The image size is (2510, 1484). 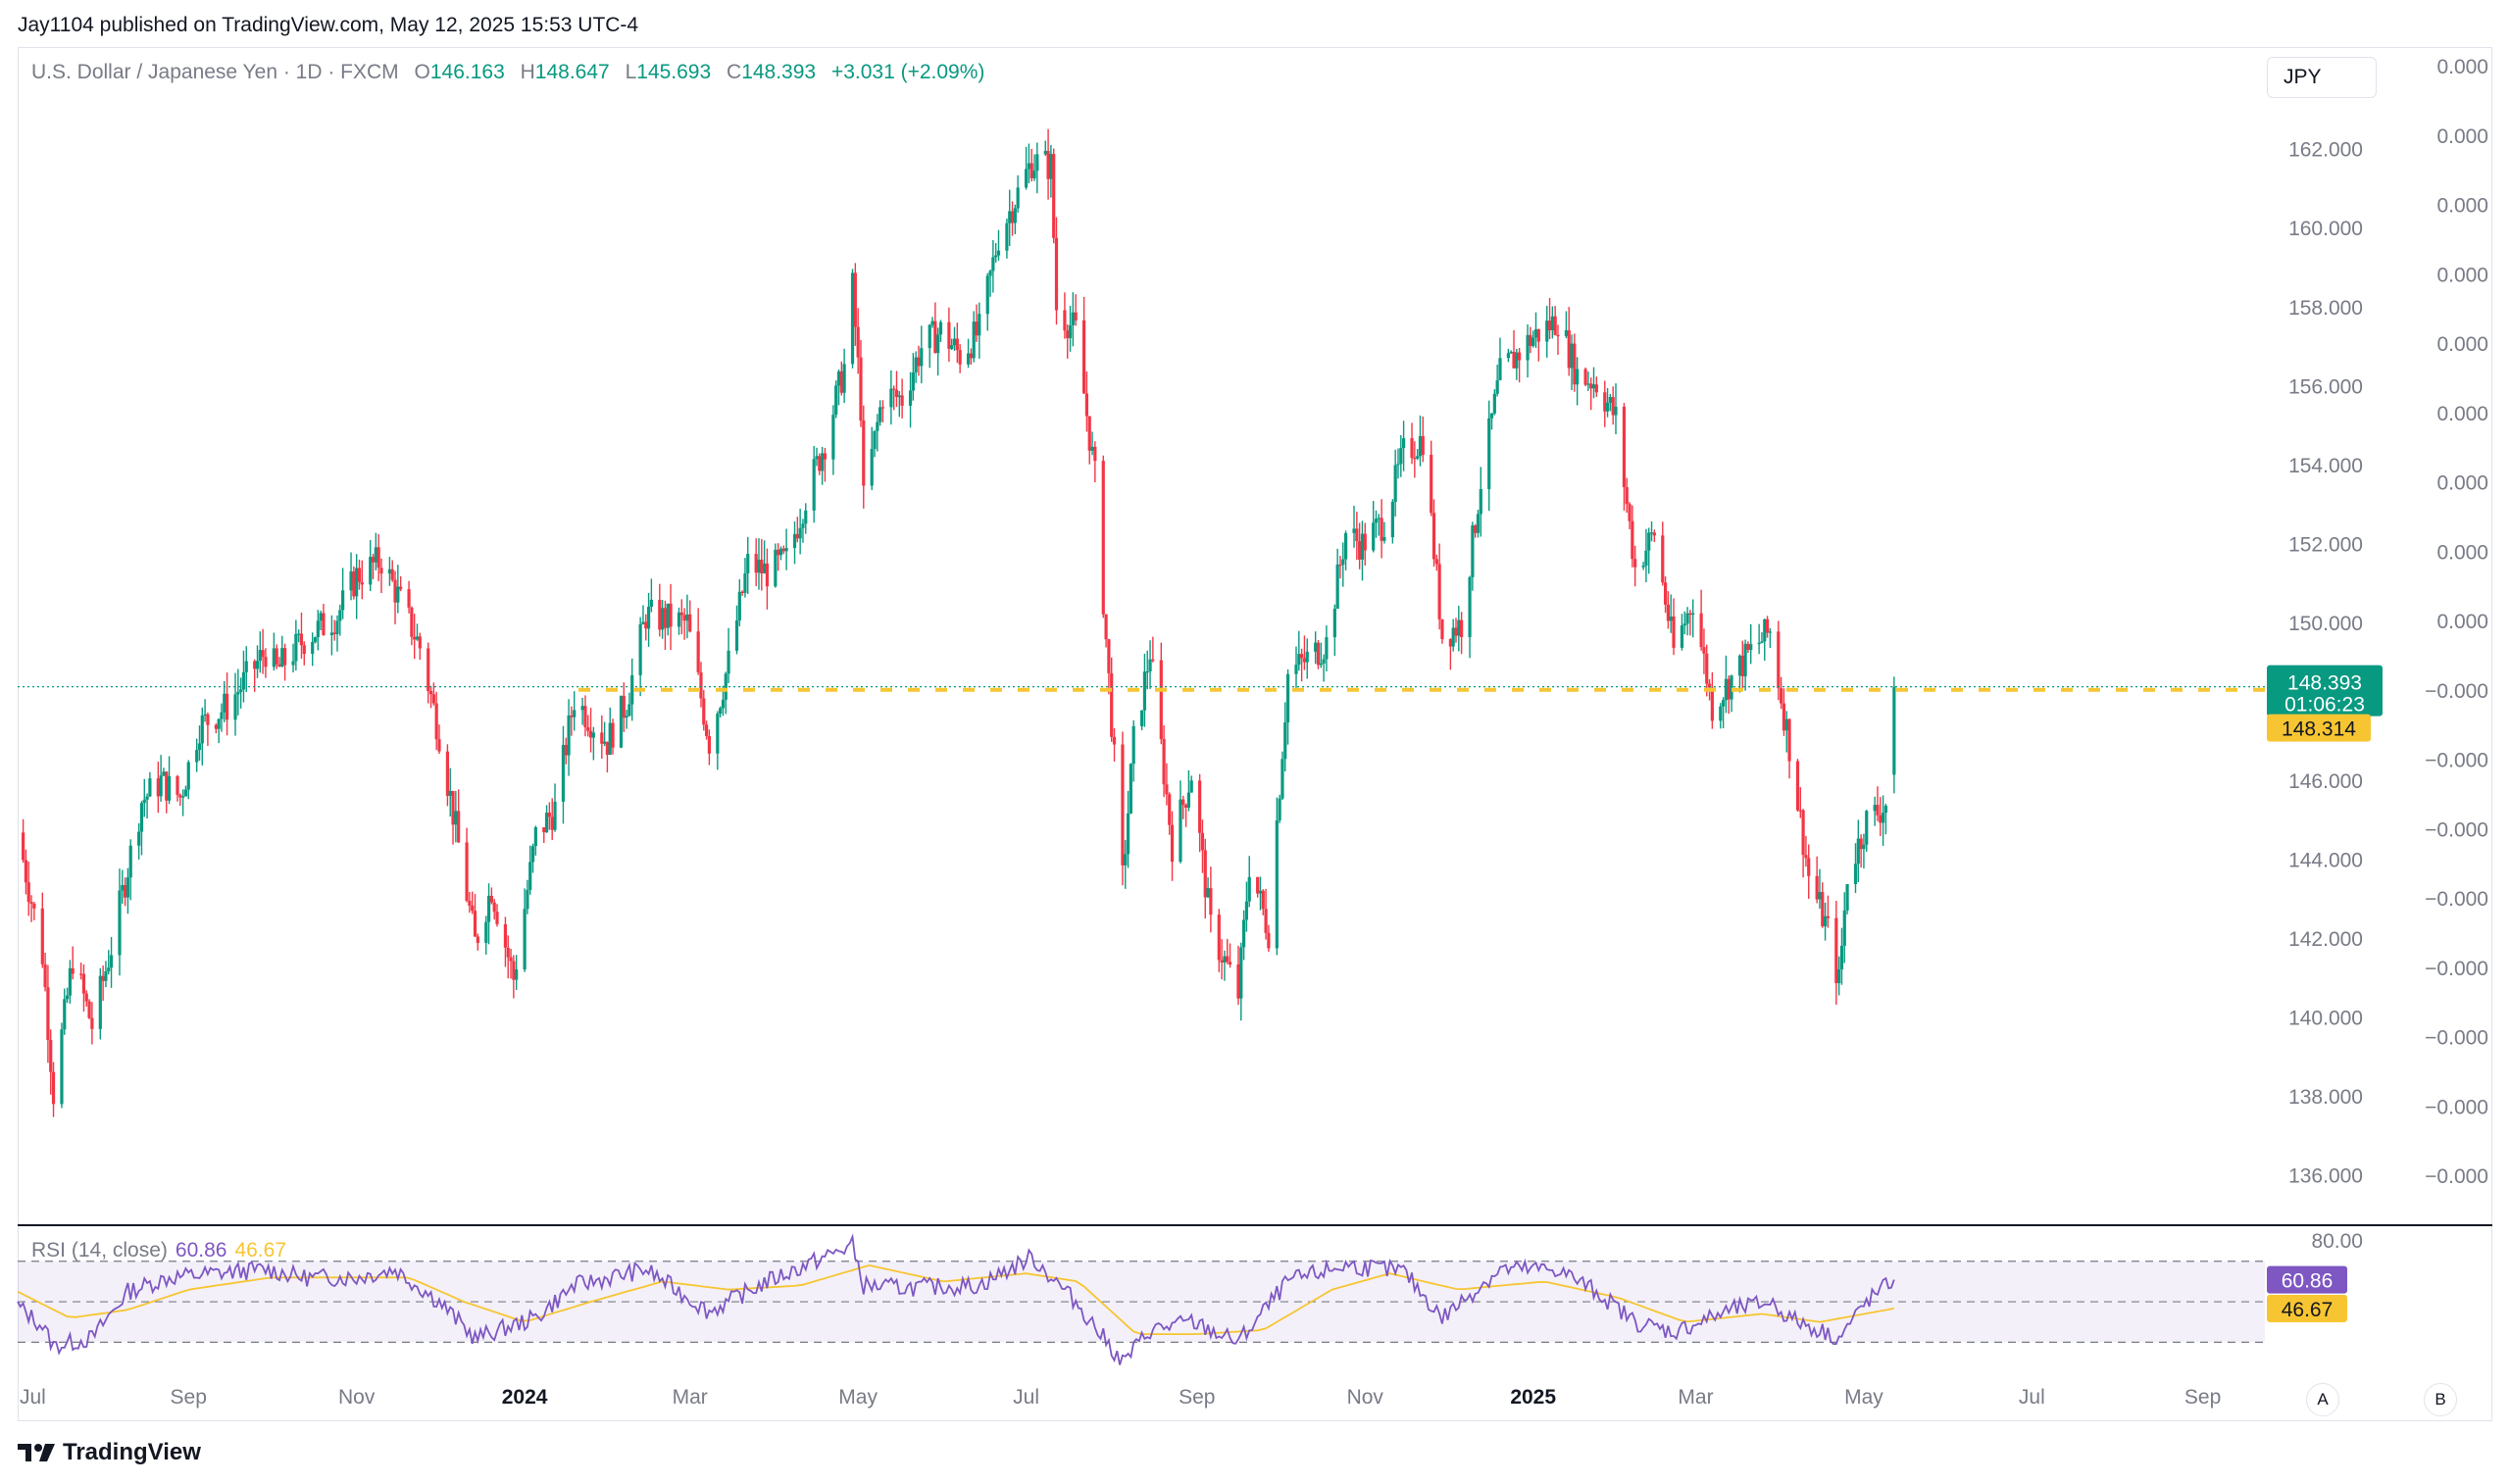 What do you see at coordinates (2322, 1400) in the screenshot?
I see `auto-scale-button: A` at bounding box center [2322, 1400].